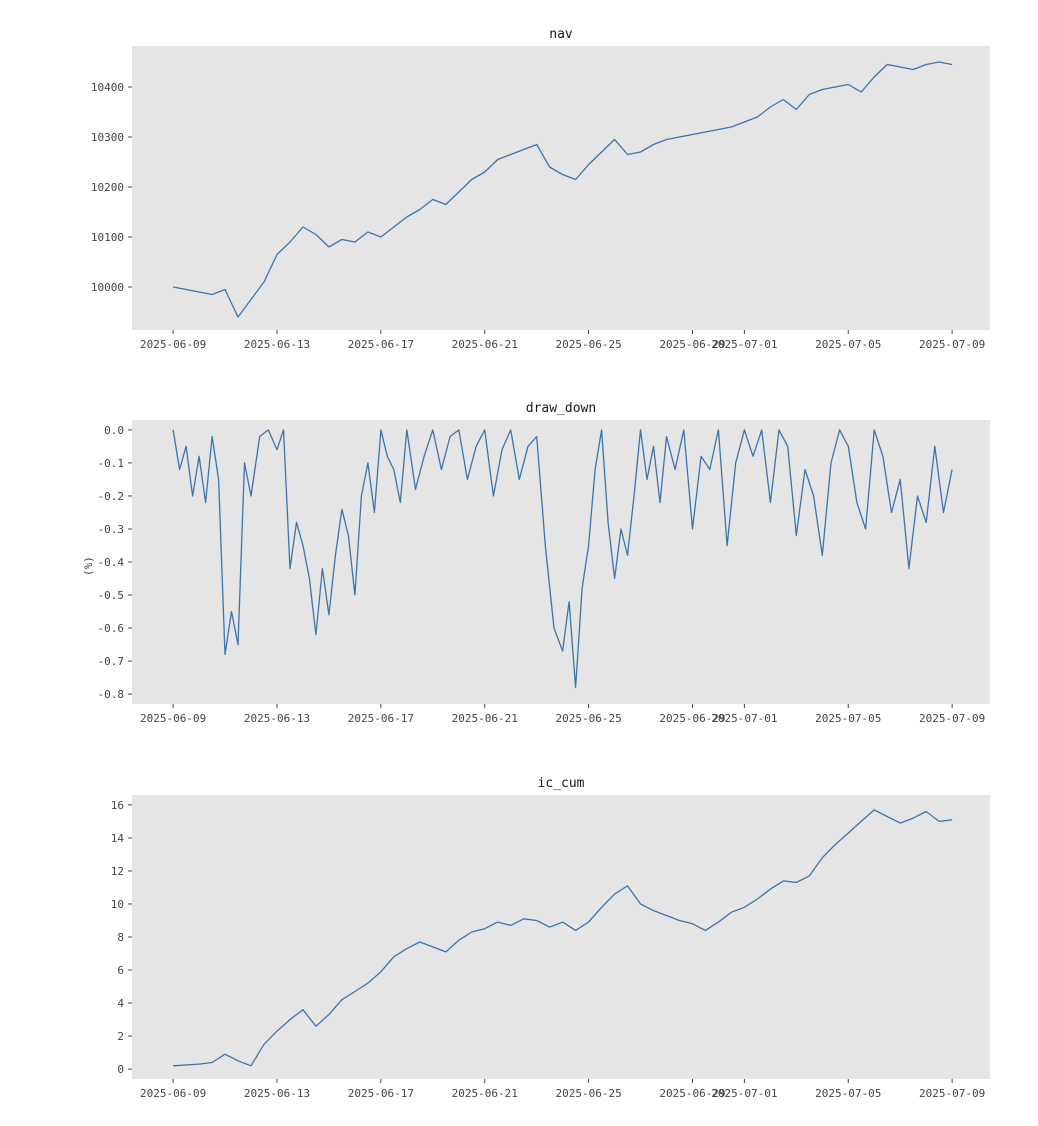 The image size is (1038, 1126). I want to click on draw-down-y-label: (%), so click(88, 566).